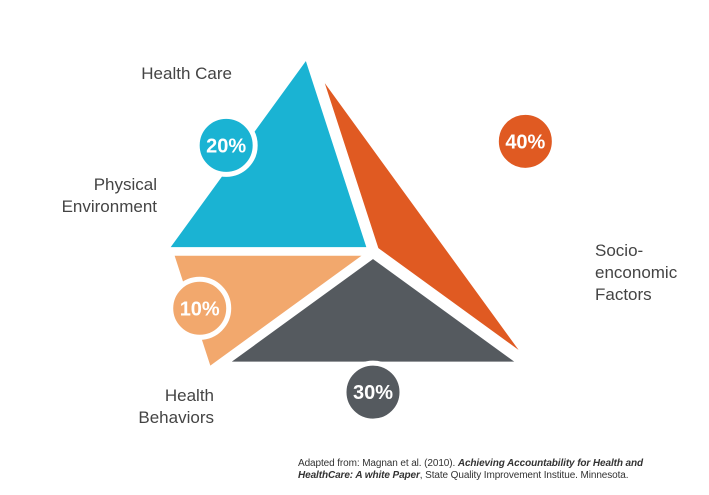 Image resolution: width=709 pixels, height=495 pixels. What do you see at coordinates (93, 196) in the screenshot?
I see `slice-label-physical-environment: Physical Environment` at bounding box center [93, 196].